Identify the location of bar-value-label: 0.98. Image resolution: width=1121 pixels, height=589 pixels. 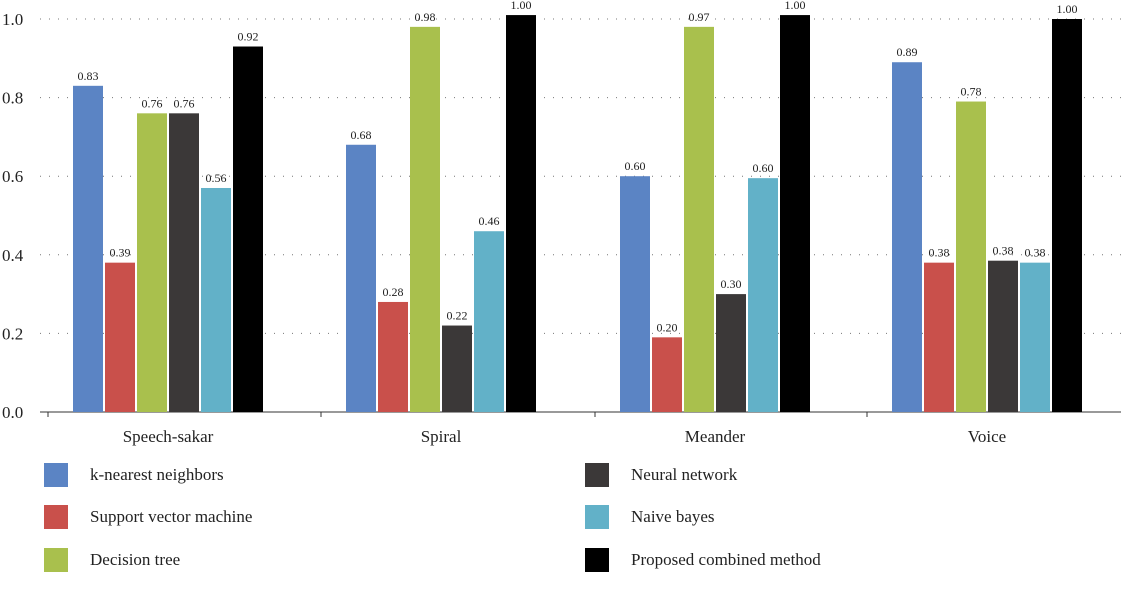
(425, 17).